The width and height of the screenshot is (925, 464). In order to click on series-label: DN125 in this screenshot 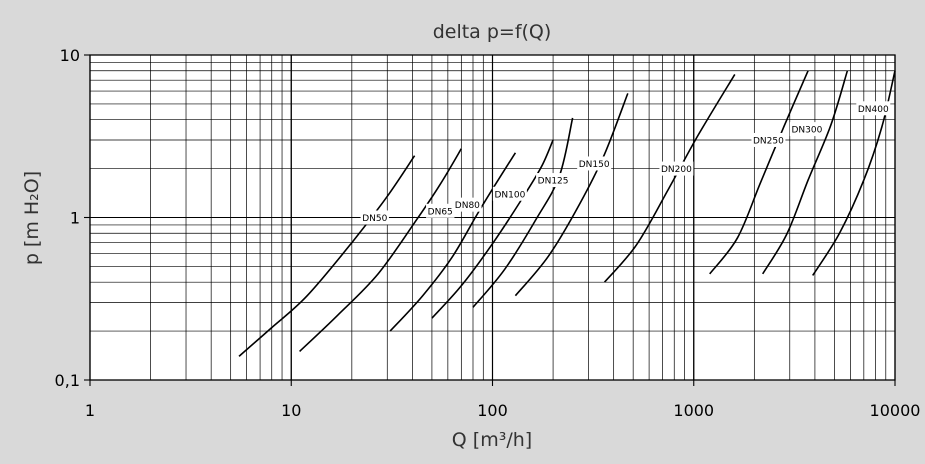, I will do `click(553, 182)`.